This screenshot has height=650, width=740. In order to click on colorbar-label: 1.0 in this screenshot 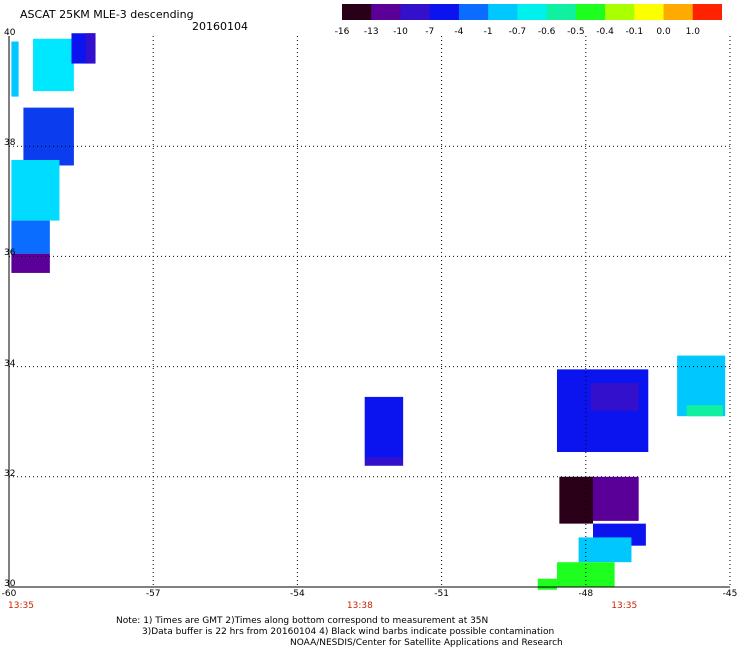, I will do `click(692, 32)`.